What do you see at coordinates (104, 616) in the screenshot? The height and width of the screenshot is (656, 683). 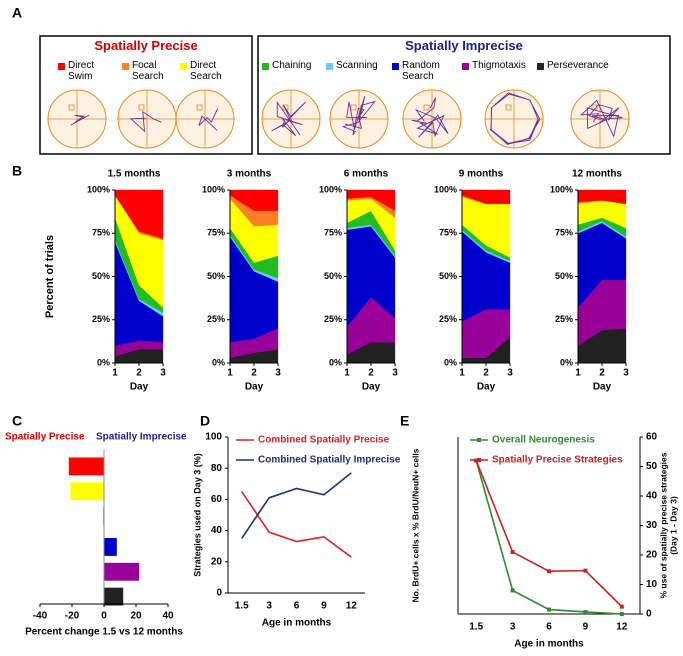 I see `x-tick-label: 0` at bounding box center [104, 616].